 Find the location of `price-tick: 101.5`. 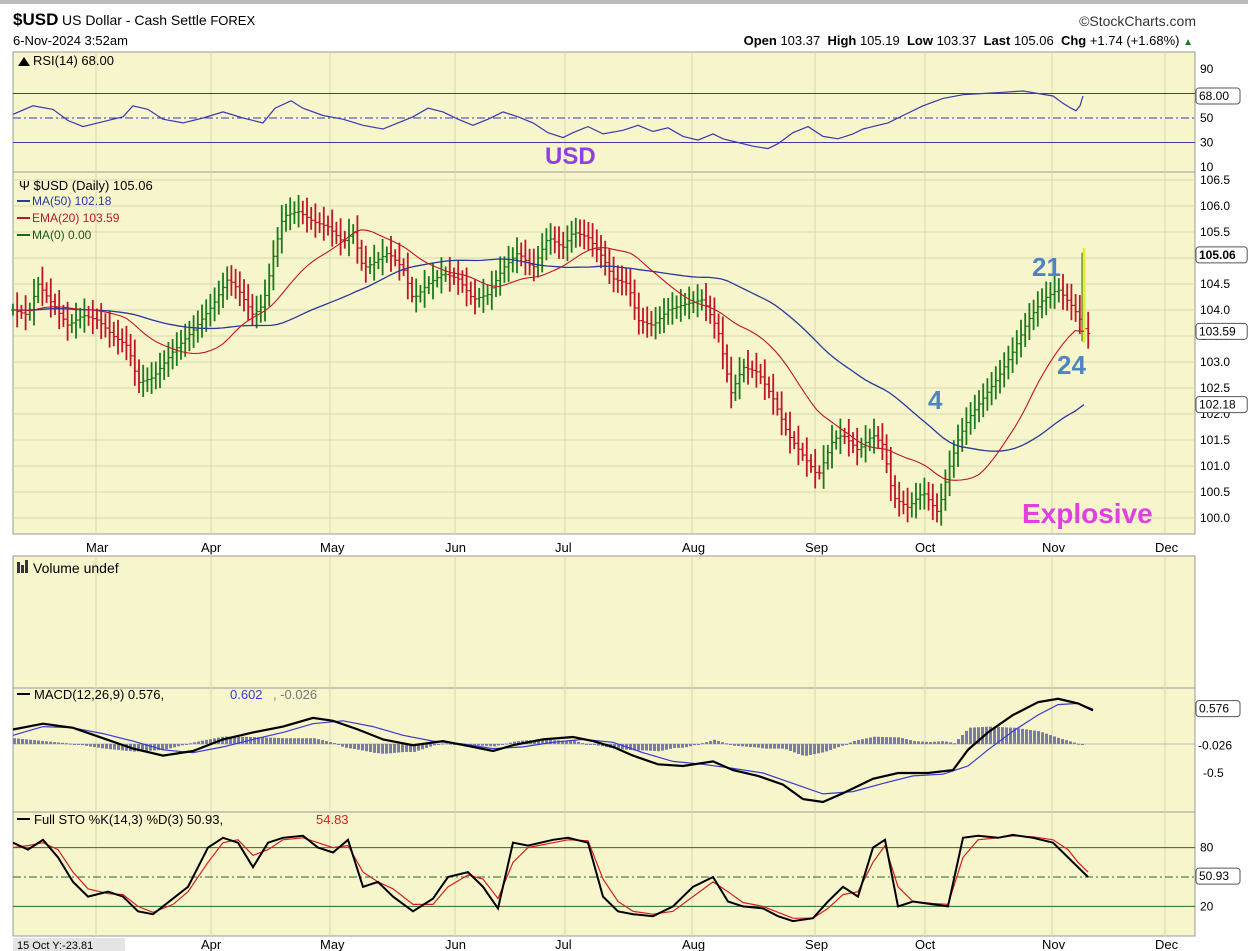

price-tick: 101.5 is located at coordinates (1215, 440).